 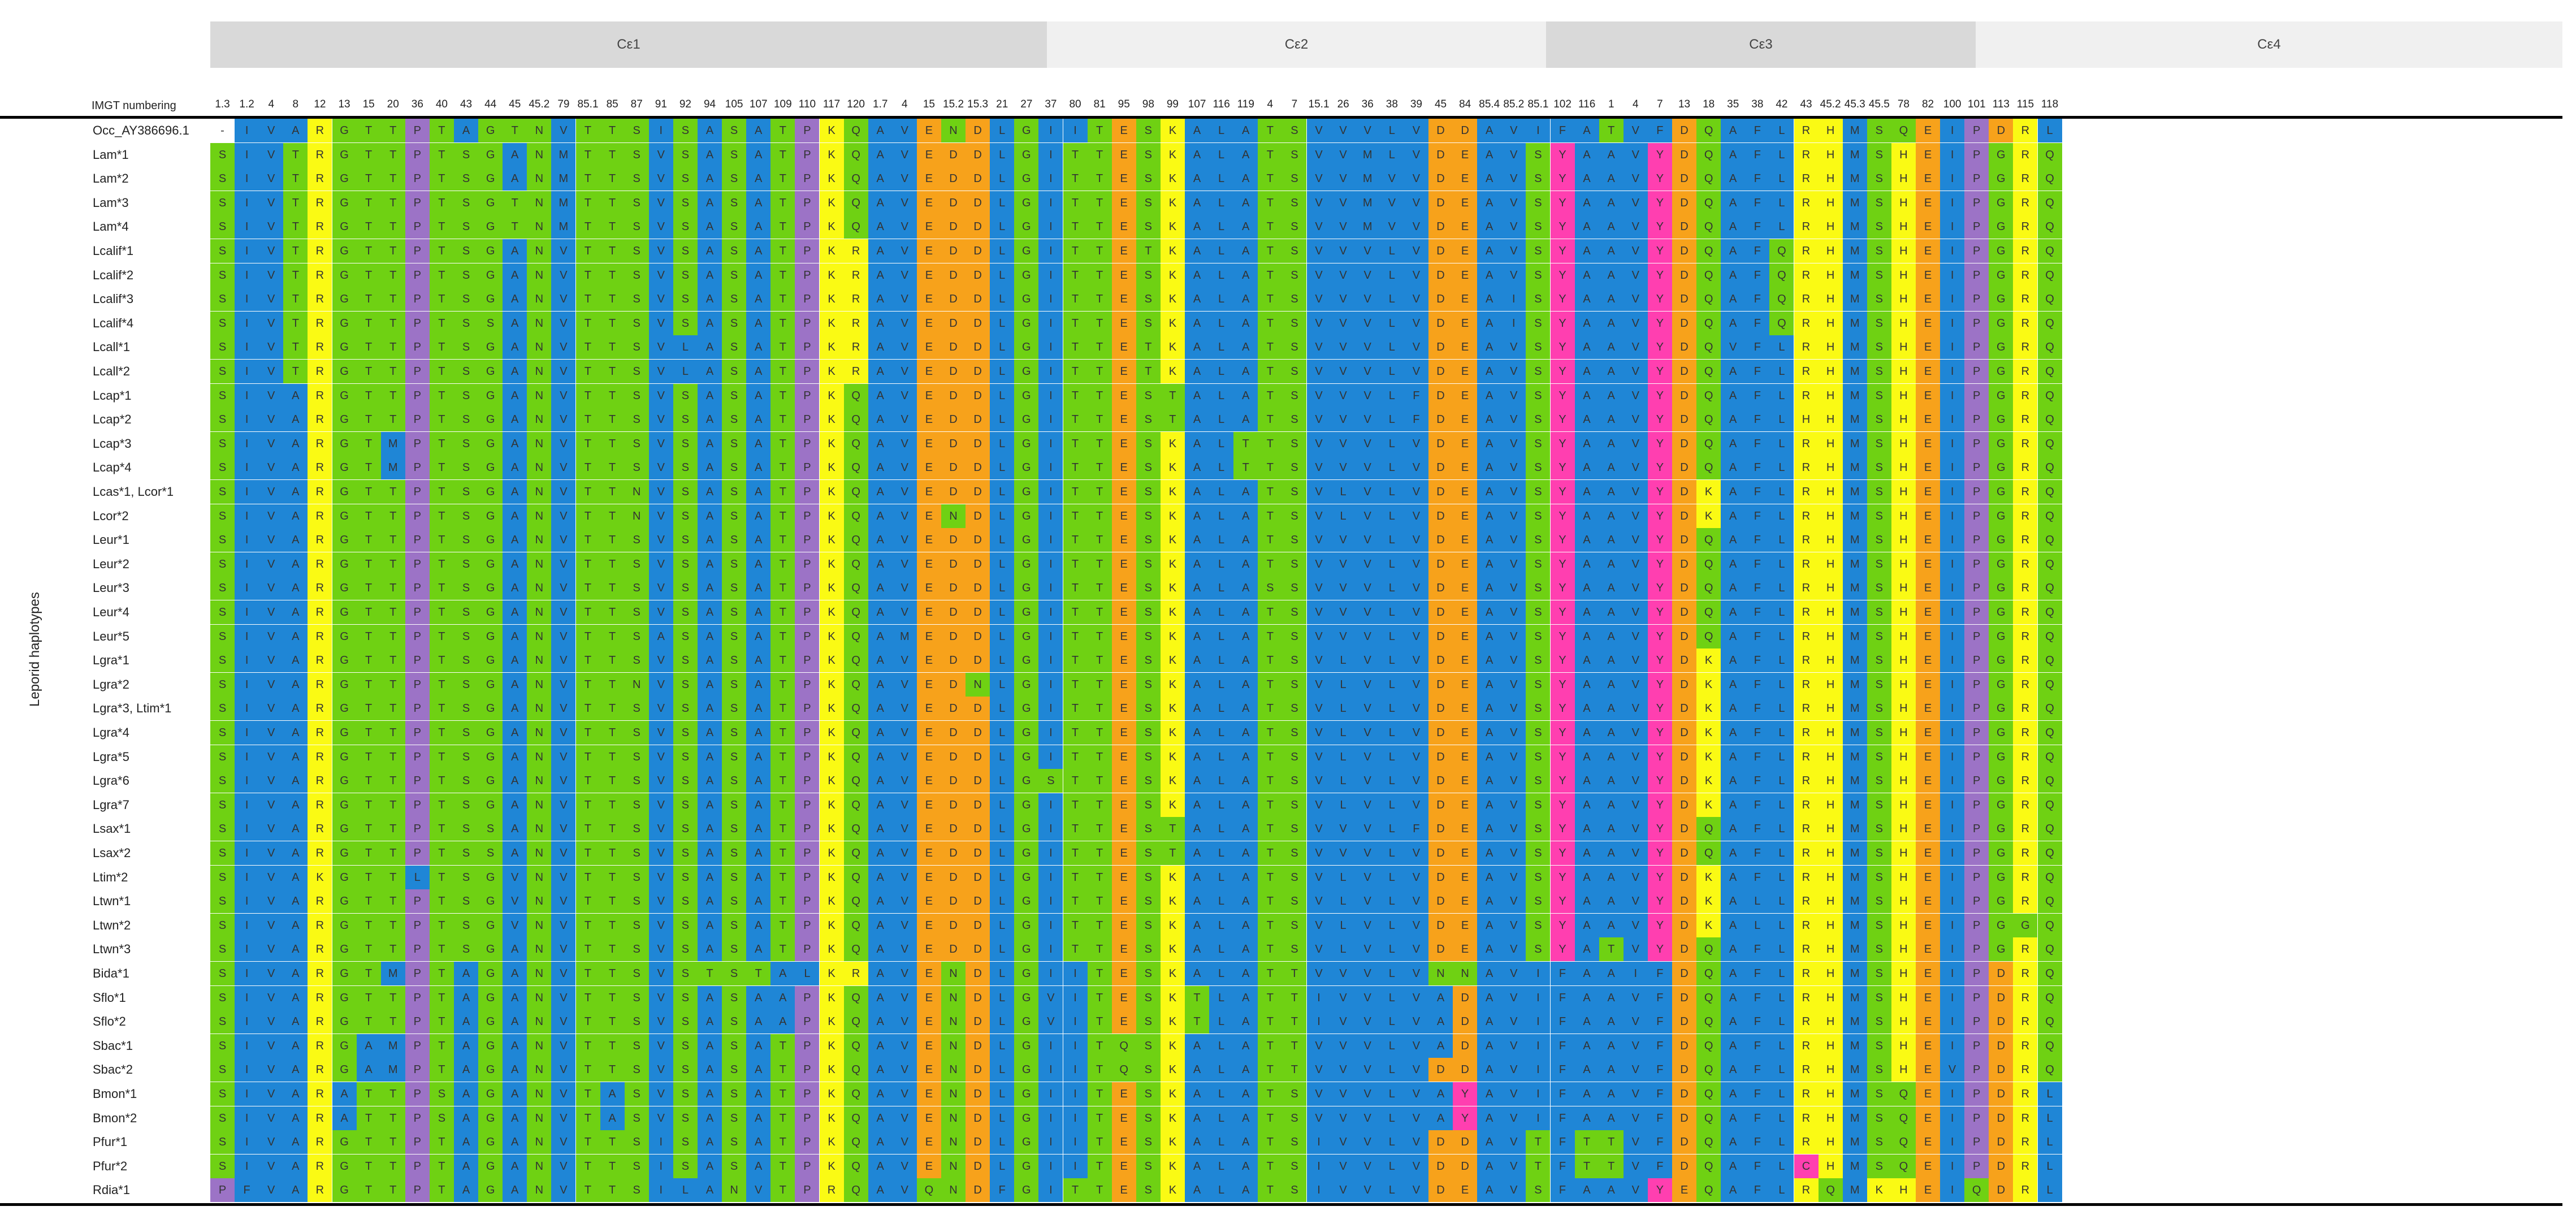 I want to click on imgt-position-label: 81, so click(x=1099, y=104).